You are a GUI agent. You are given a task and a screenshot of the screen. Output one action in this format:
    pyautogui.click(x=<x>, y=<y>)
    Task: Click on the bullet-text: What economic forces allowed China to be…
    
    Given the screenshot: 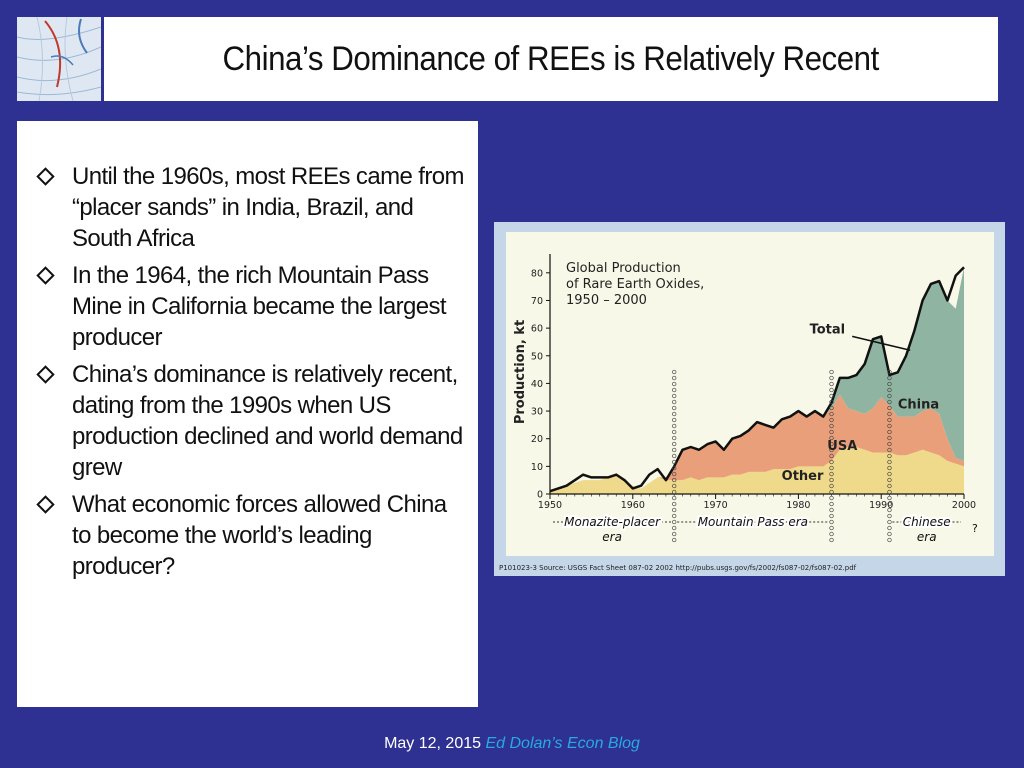 What is the action you would take?
    pyautogui.click(x=259, y=535)
    